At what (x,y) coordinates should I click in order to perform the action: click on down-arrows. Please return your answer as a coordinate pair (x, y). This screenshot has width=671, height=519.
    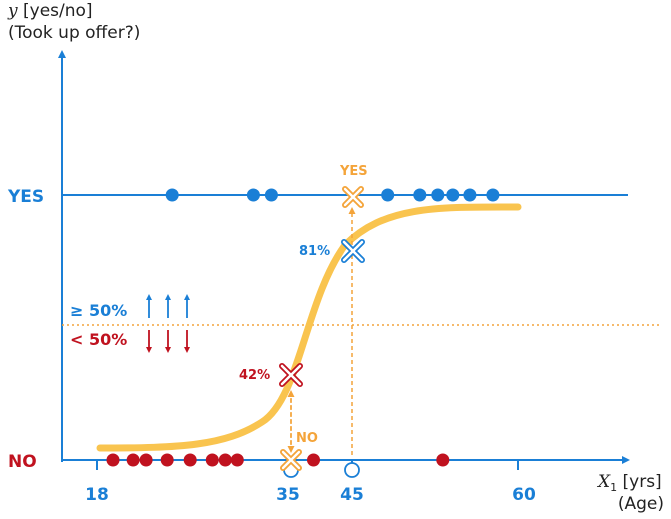
    Looking at the image, I should click on (168, 341).